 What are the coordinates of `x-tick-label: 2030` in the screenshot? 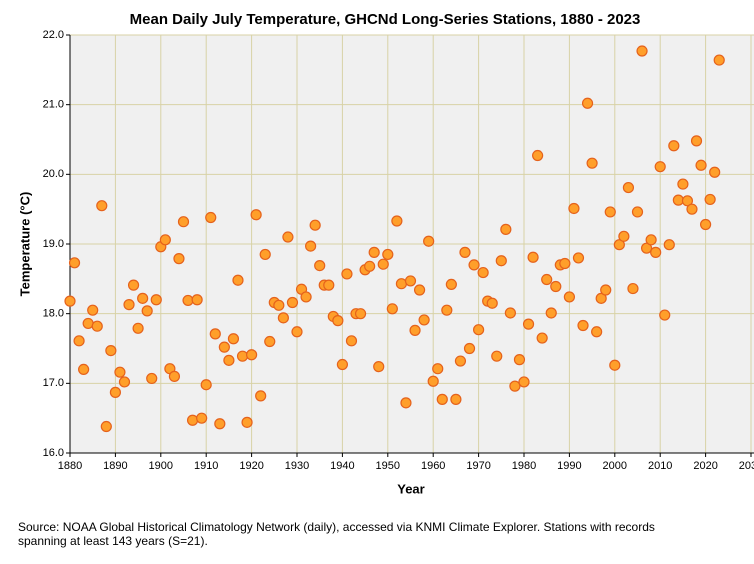 It's located at (746, 466).